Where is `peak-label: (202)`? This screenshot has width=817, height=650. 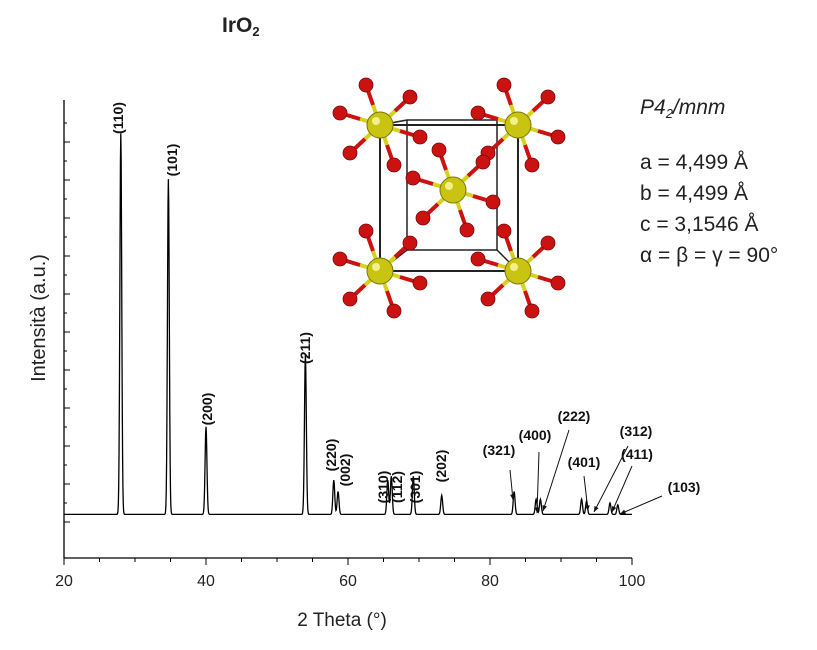 peak-label: (202) is located at coordinates (441, 466).